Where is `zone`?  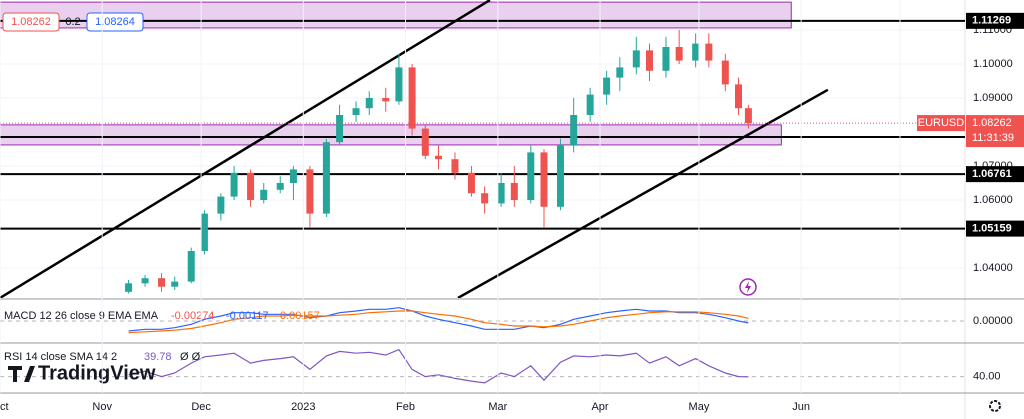
zone is located at coordinates (391, 135).